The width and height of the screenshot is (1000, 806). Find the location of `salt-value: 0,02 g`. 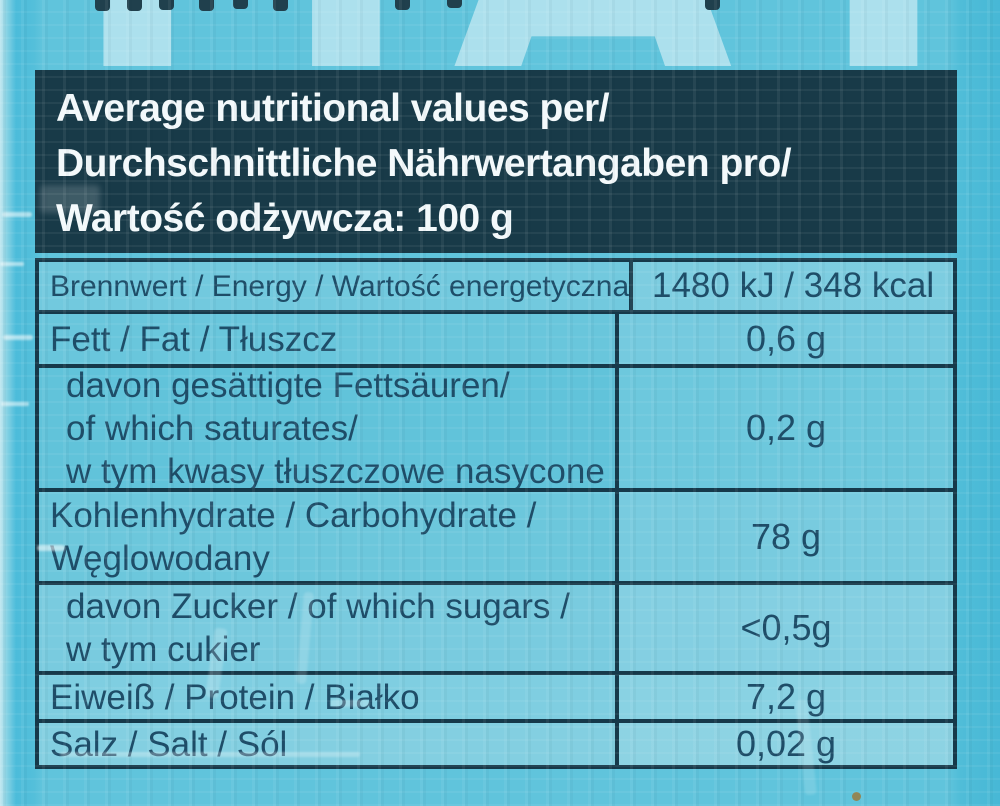

salt-value: 0,02 g is located at coordinates (784, 744).